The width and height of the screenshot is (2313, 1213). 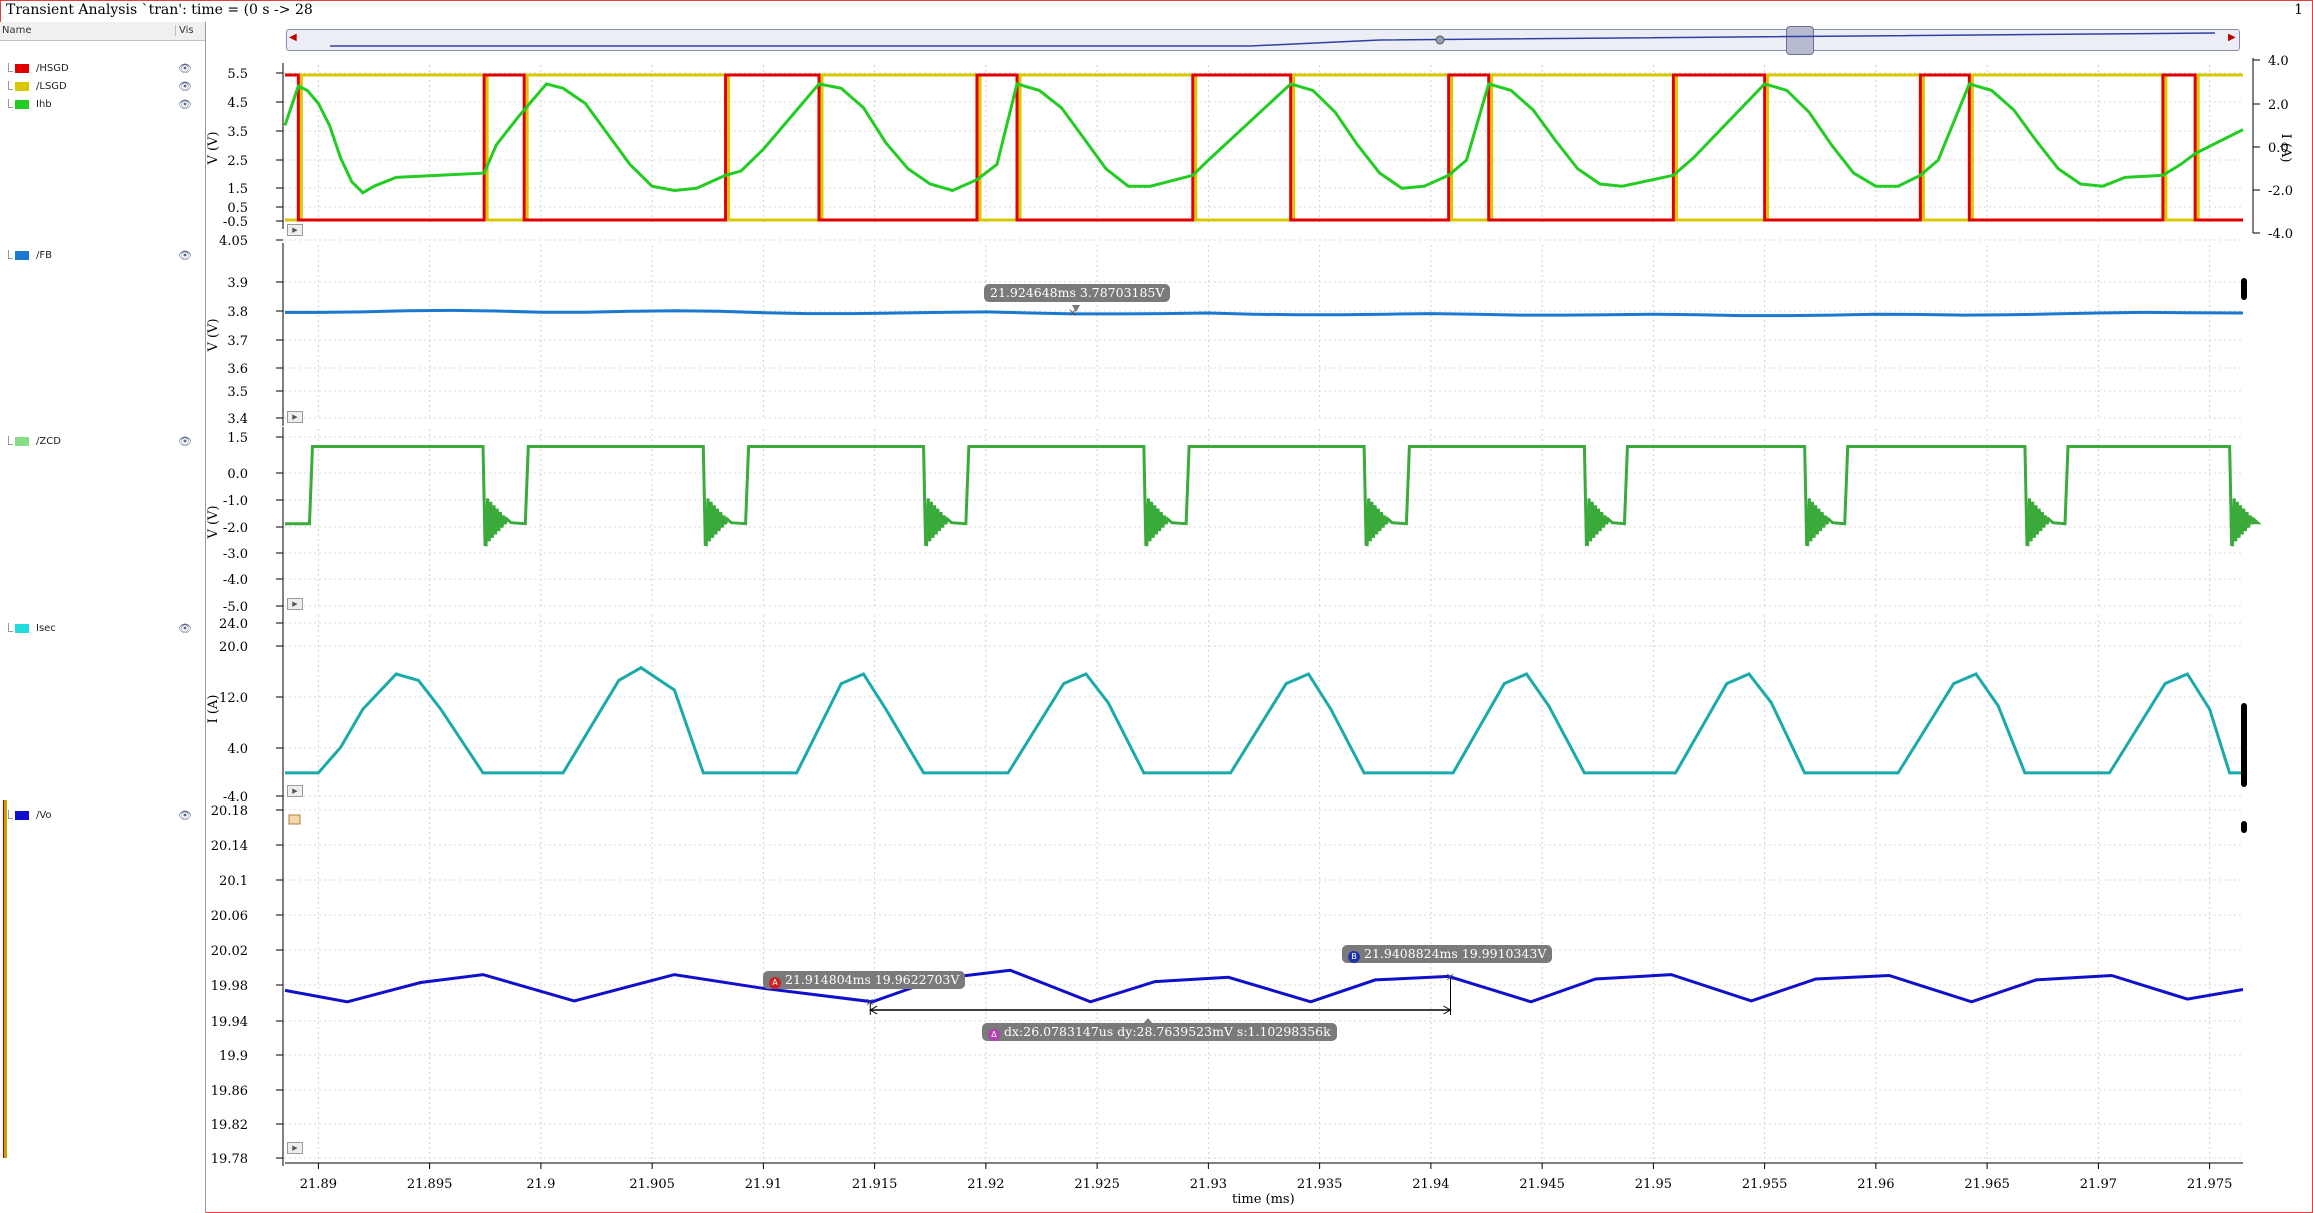 I want to click on series-zcd-line, so click(x=1273, y=496).